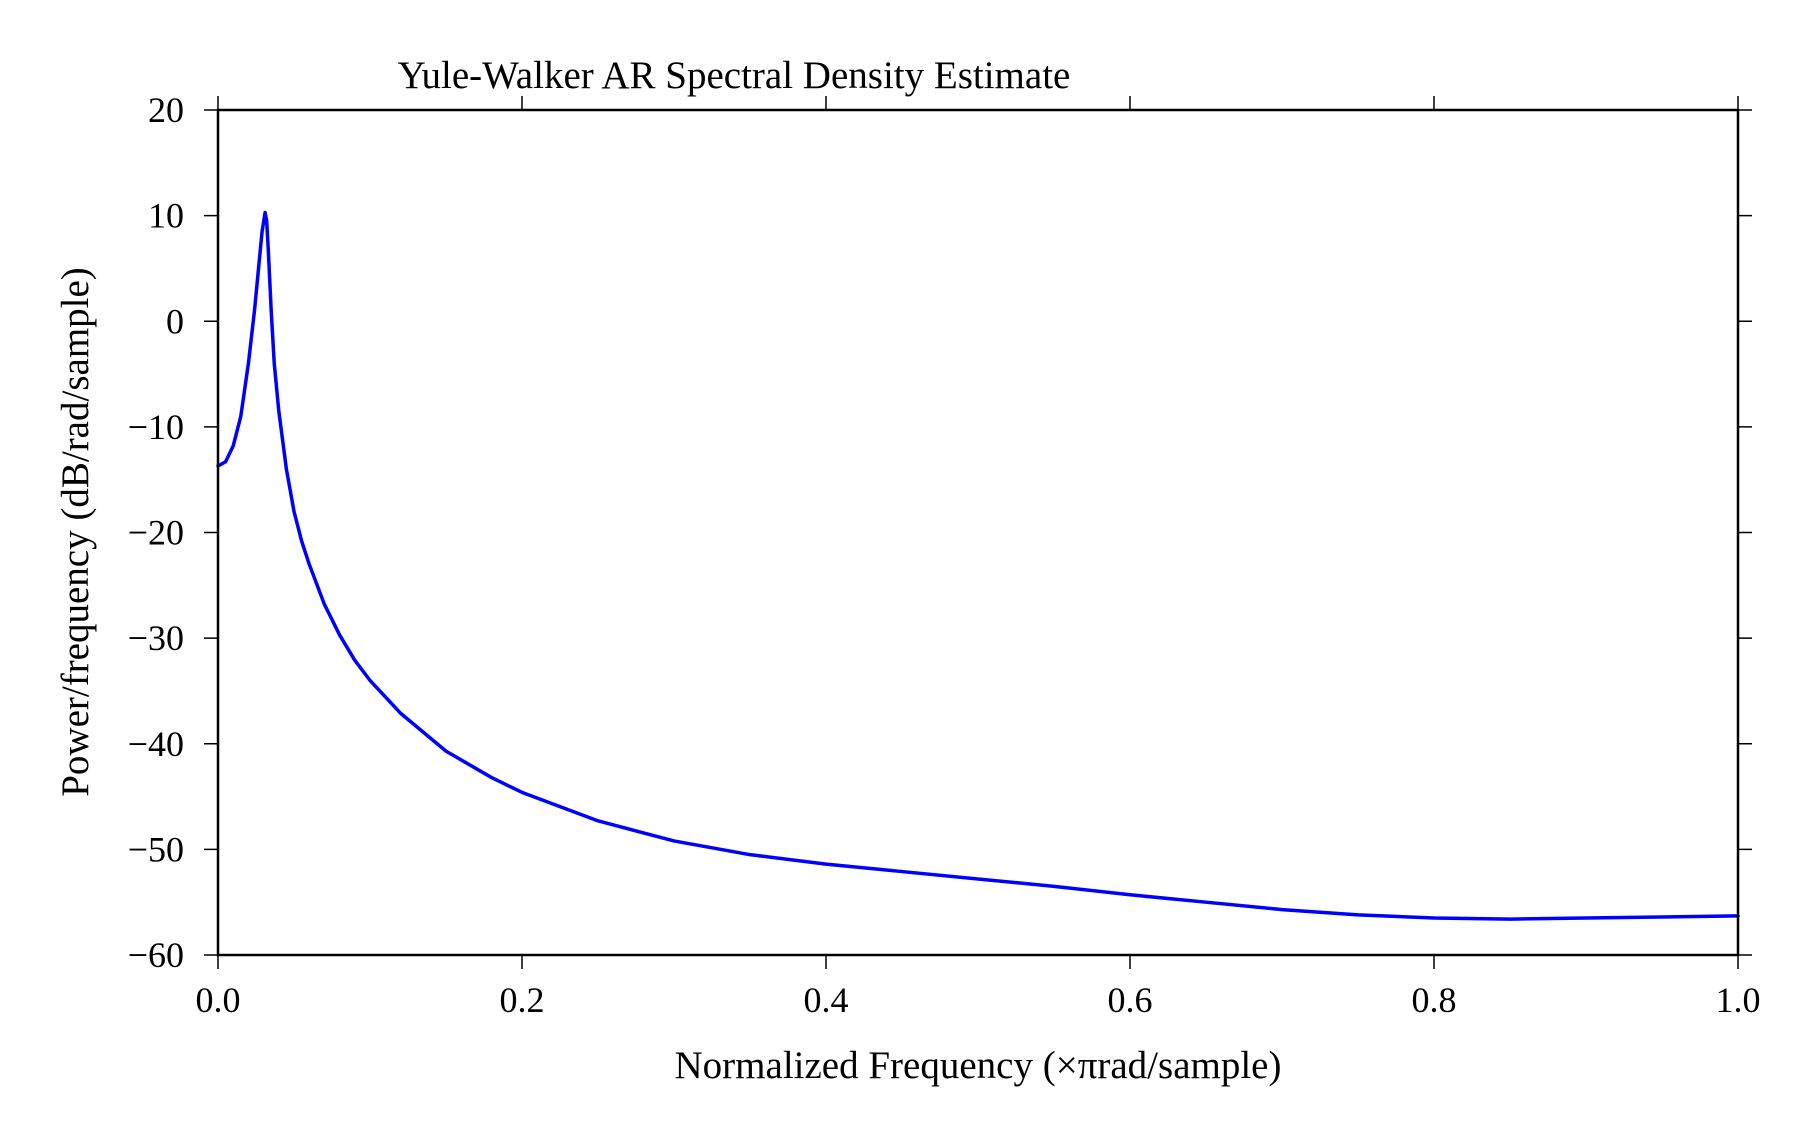 This screenshot has height=1144, width=1814. What do you see at coordinates (1434, 1000) in the screenshot?
I see `x-tick-label: 0.8` at bounding box center [1434, 1000].